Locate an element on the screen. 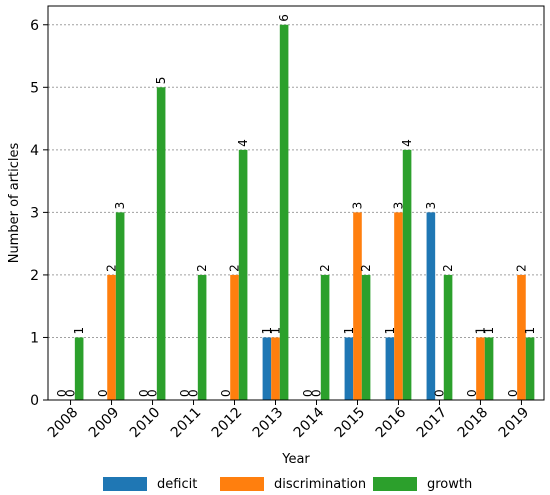 The width and height of the screenshot is (550, 495). legend-swatch-discrimination is located at coordinates (242, 484).